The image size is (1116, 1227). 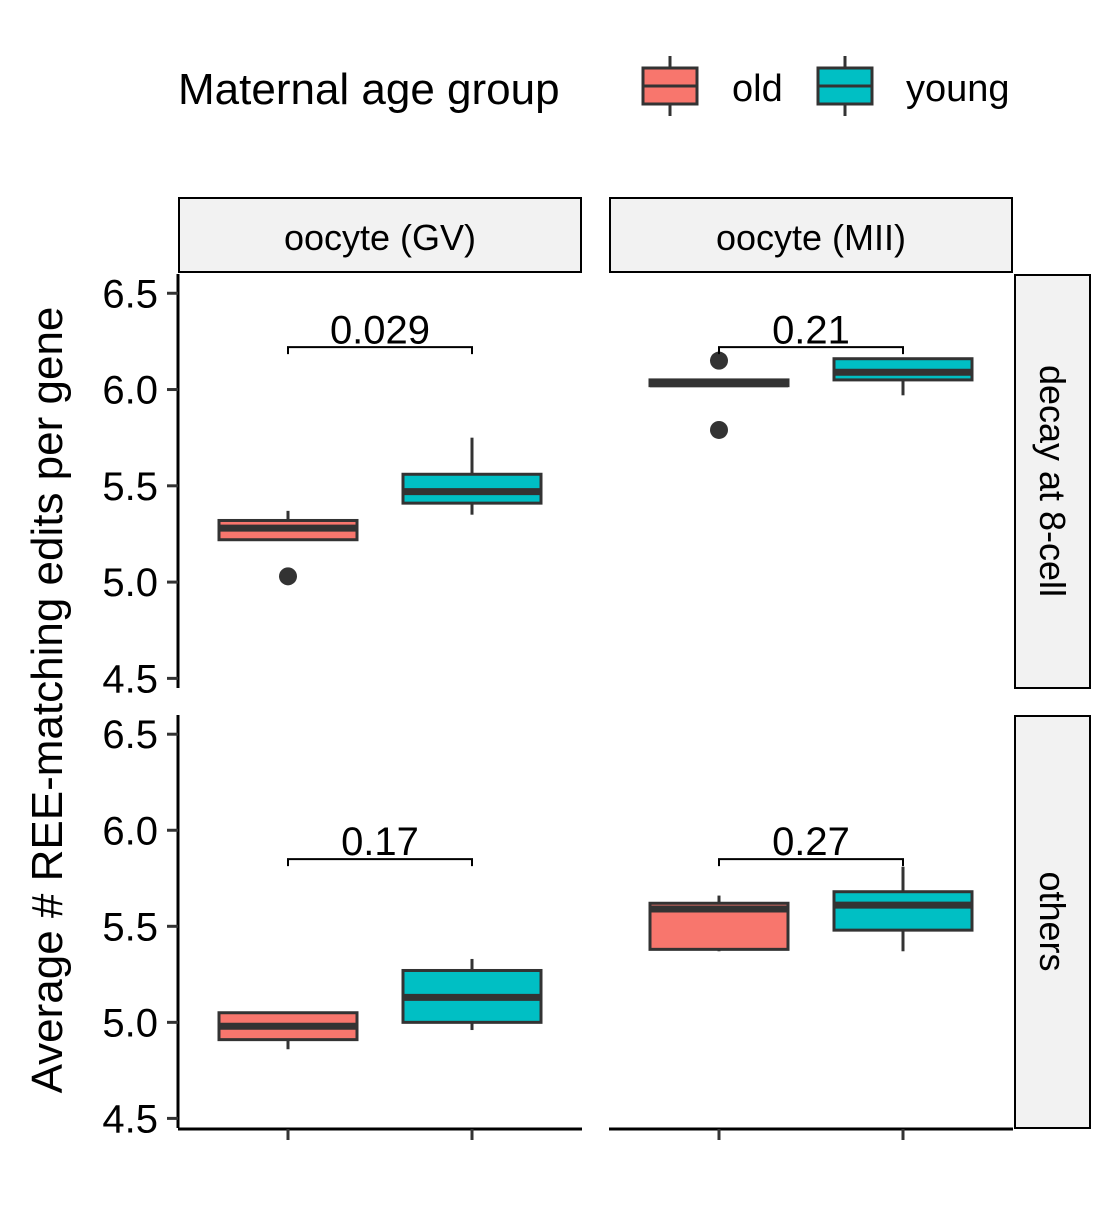 I want to click on legend-title: Maternal age group, so click(x=369, y=89).